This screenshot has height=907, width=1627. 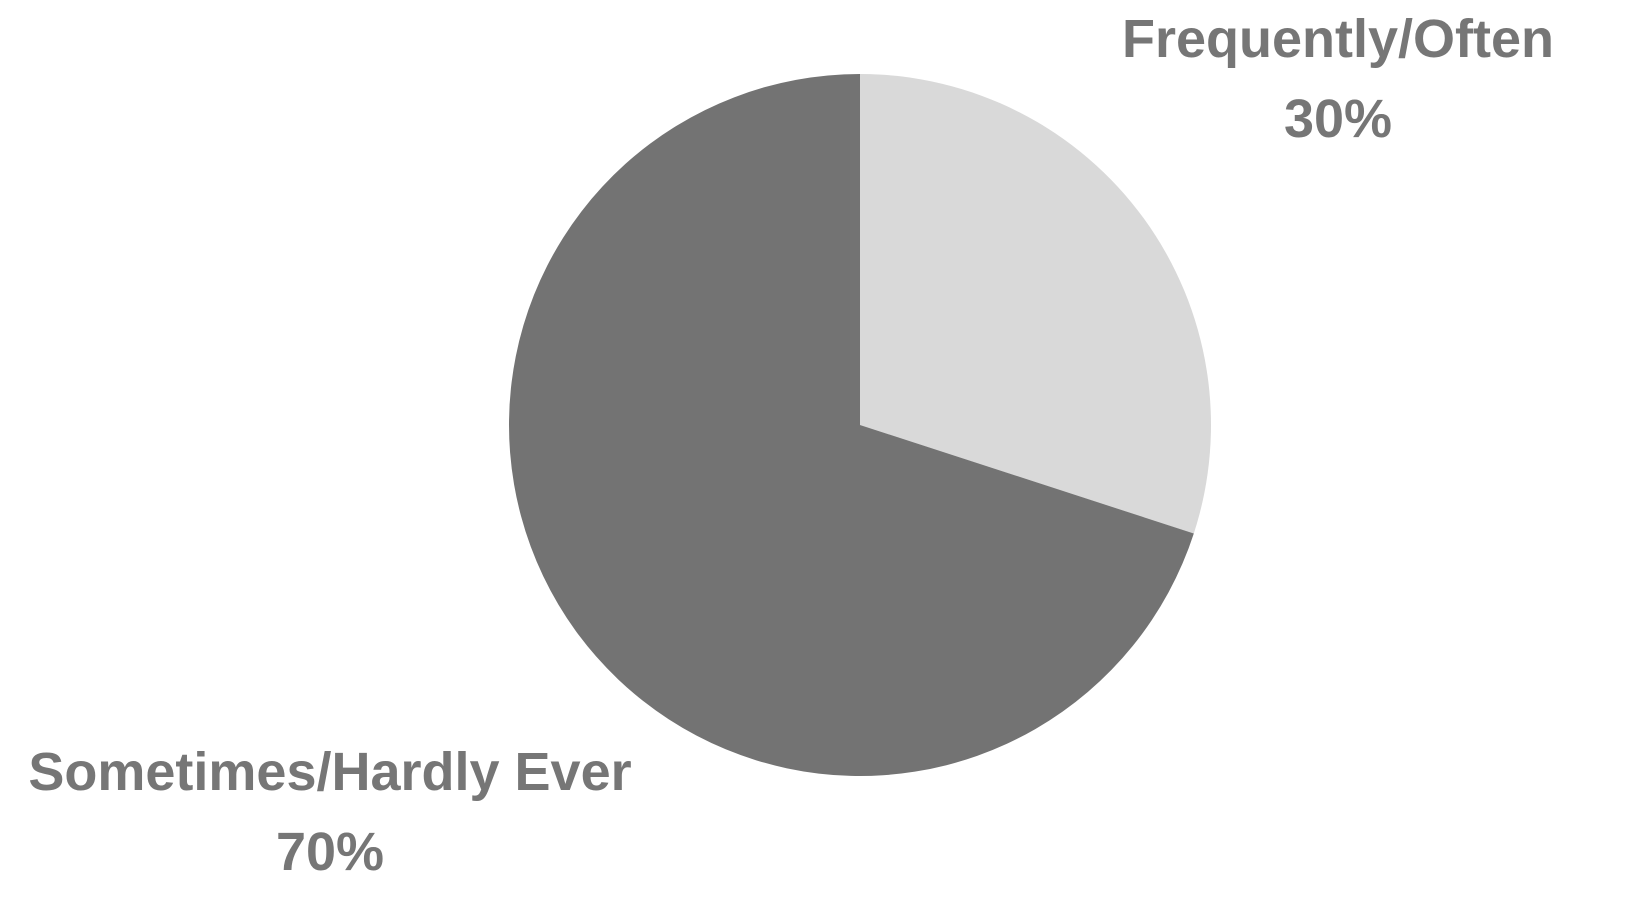 What do you see at coordinates (1338, 39) in the screenshot?
I see `slice-label-1: Frequently/Often` at bounding box center [1338, 39].